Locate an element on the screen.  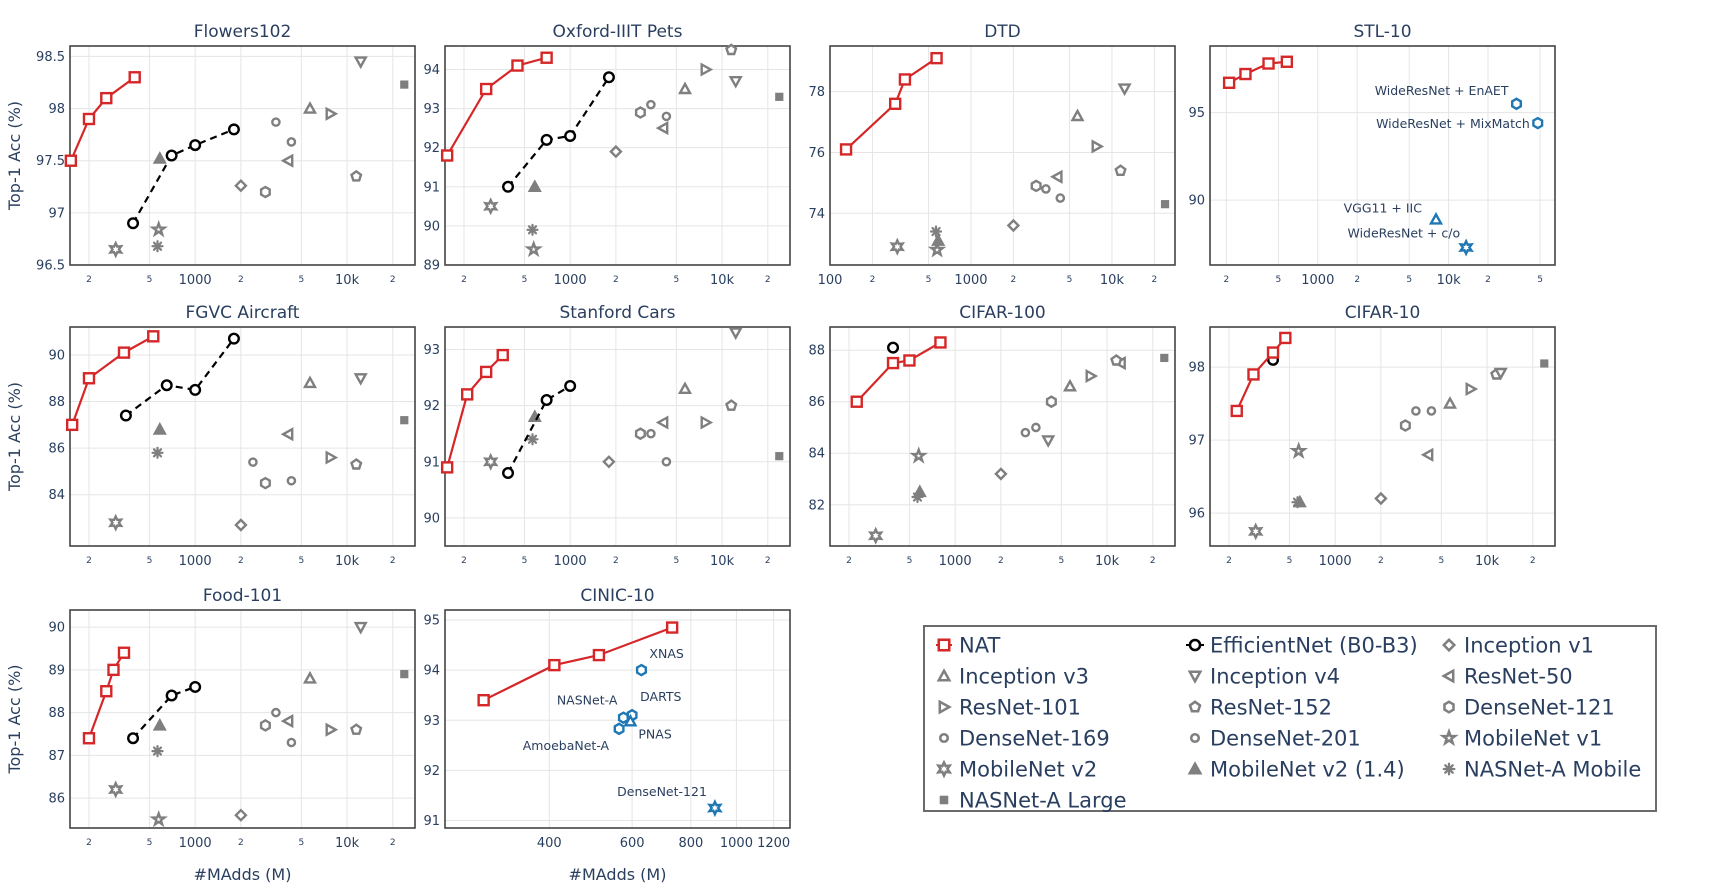
legend-item-mobilenet-v1: MobileNet v1 is located at coordinates (1520, 739).